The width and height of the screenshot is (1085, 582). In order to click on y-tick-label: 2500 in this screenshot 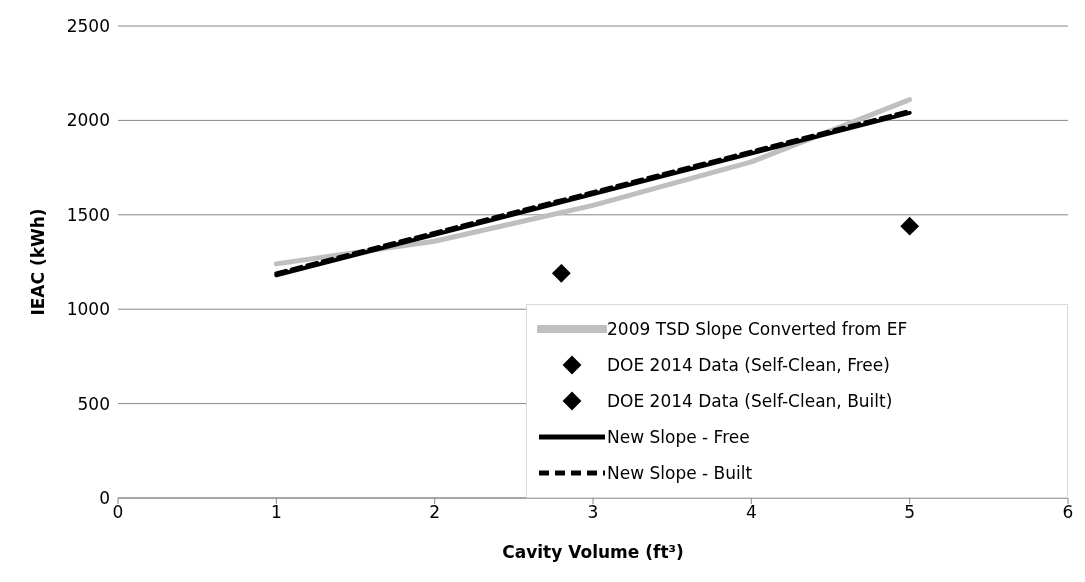, I will do `click(88, 26)`.